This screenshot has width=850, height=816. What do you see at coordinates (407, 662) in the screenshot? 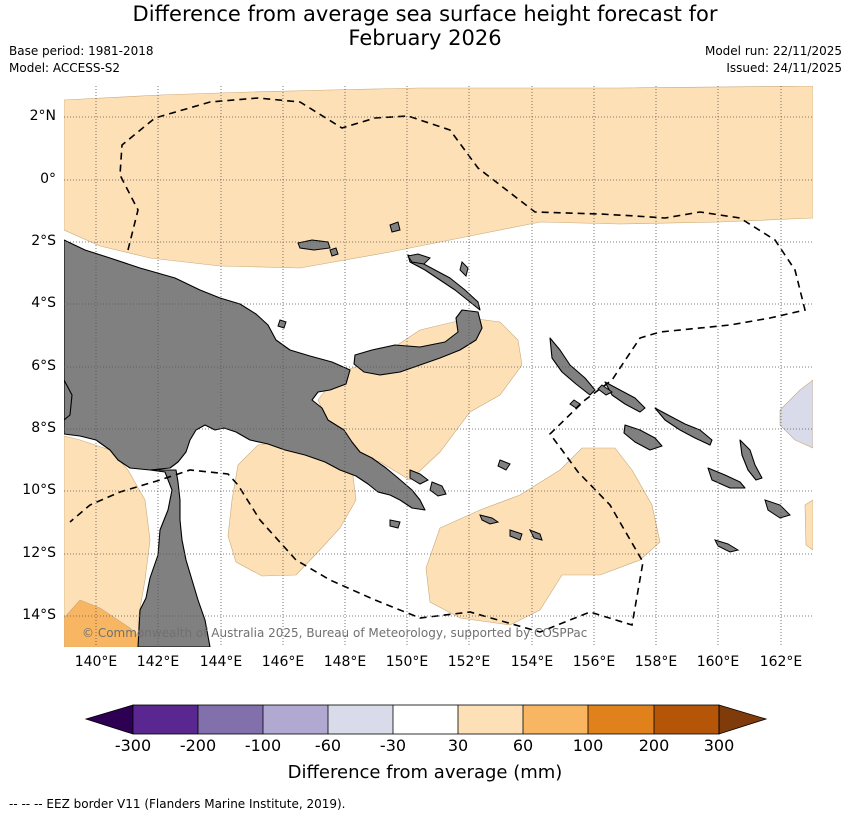
I see `lon-label-150e: 150°E` at bounding box center [407, 662].